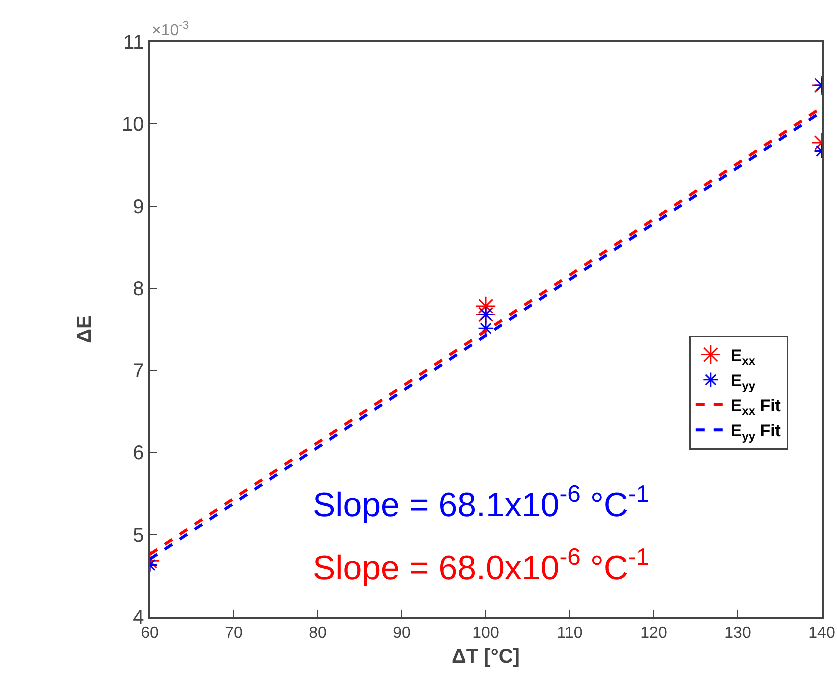 The width and height of the screenshot is (837, 687). What do you see at coordinates (654, 633) in the screenshot?
I see `x-tick-label: 120` at bounding box center [654, 633].